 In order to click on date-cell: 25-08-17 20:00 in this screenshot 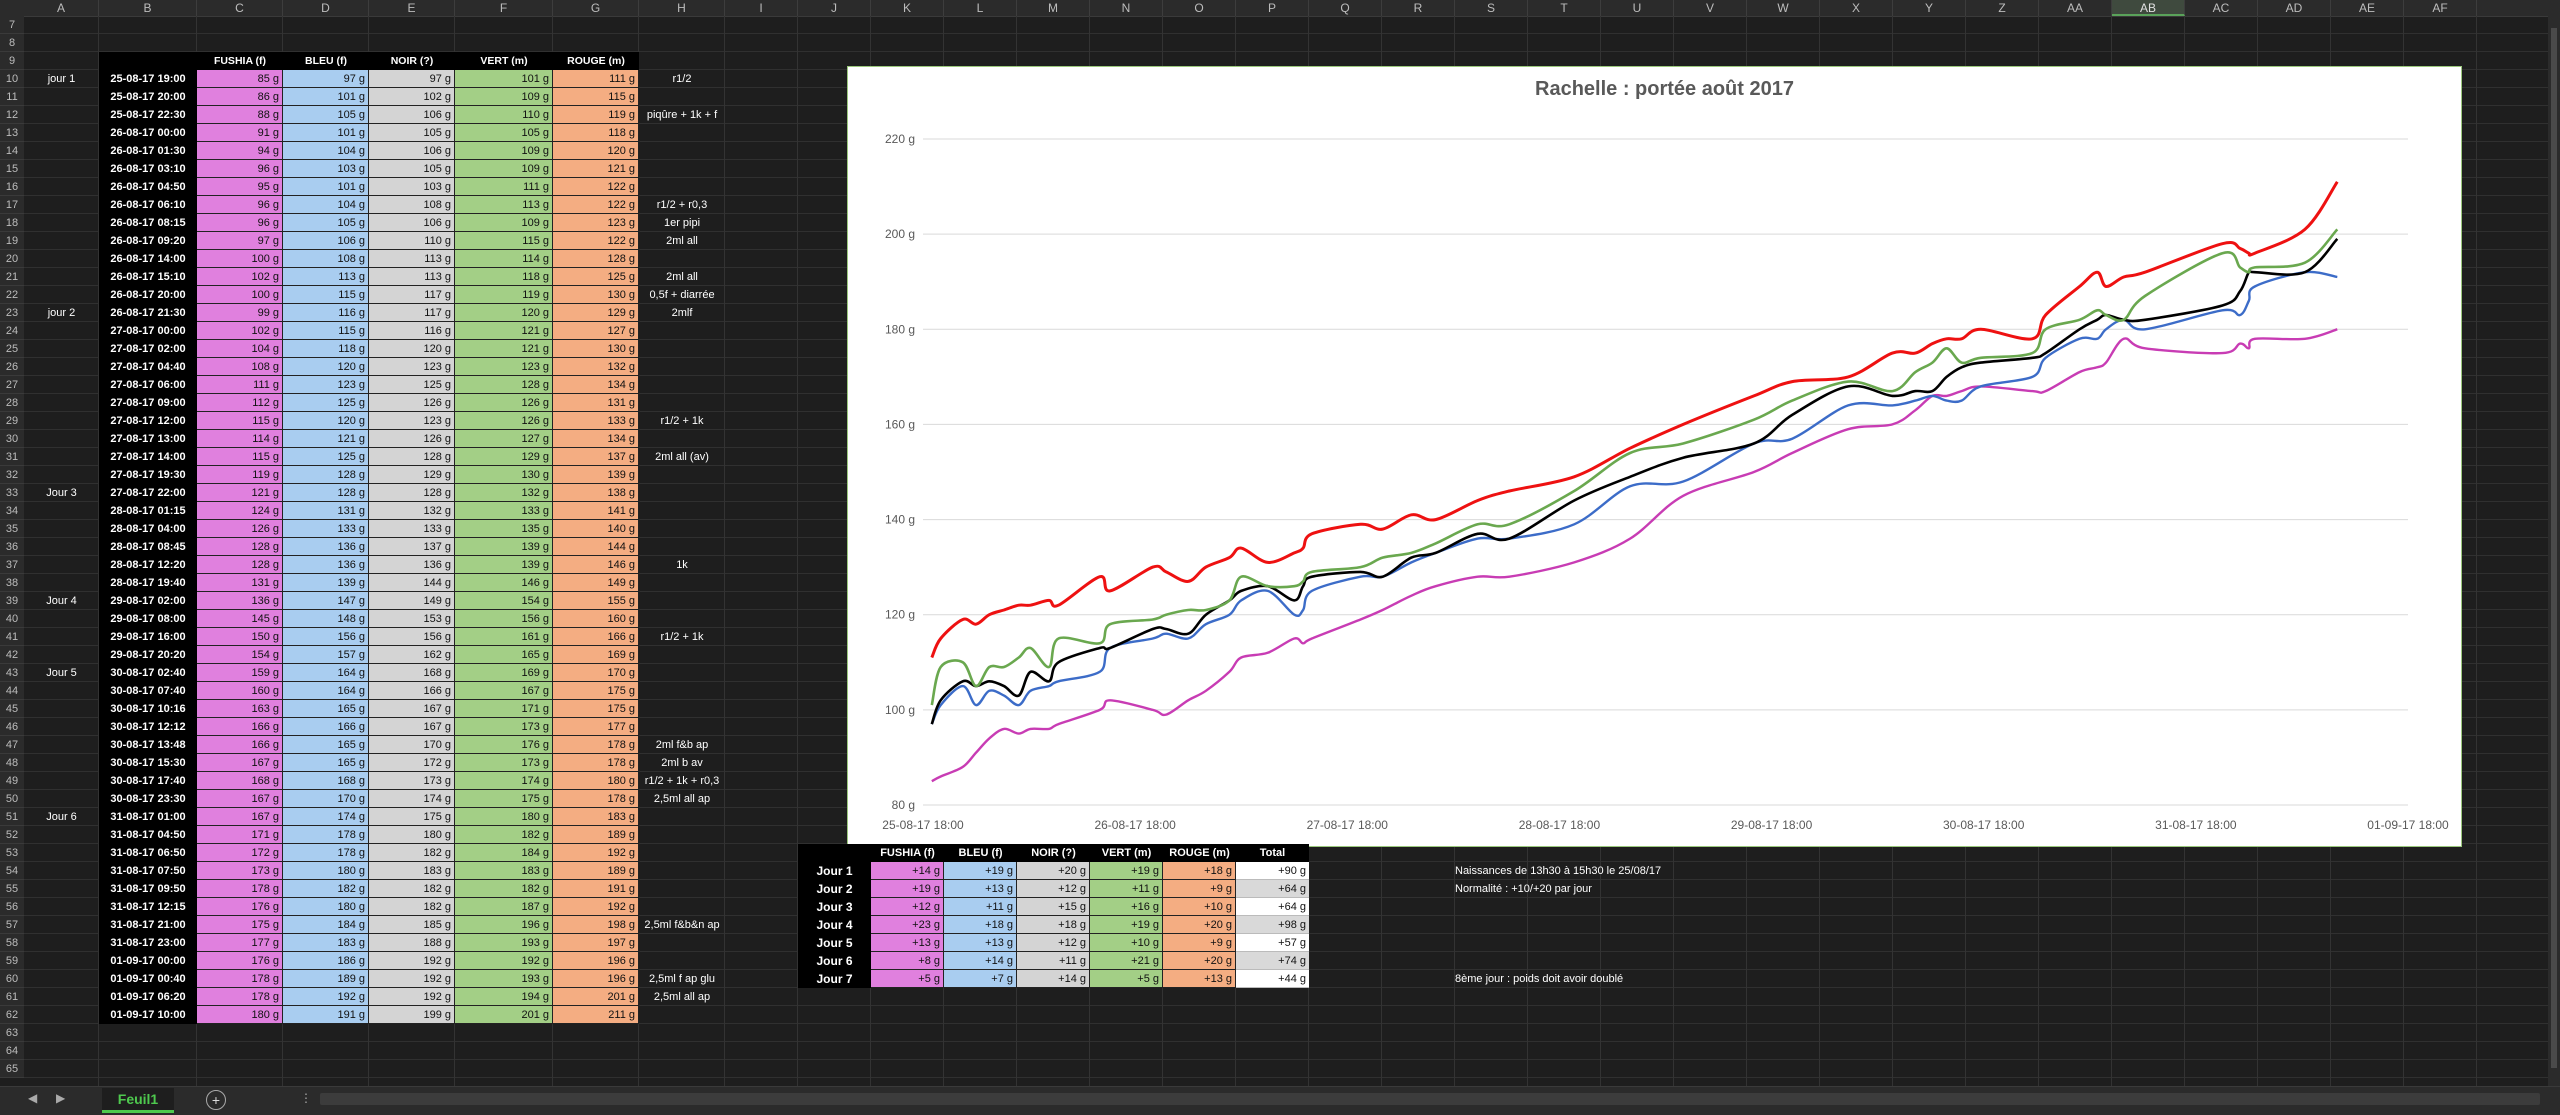, I will do `click(148, 97)`.